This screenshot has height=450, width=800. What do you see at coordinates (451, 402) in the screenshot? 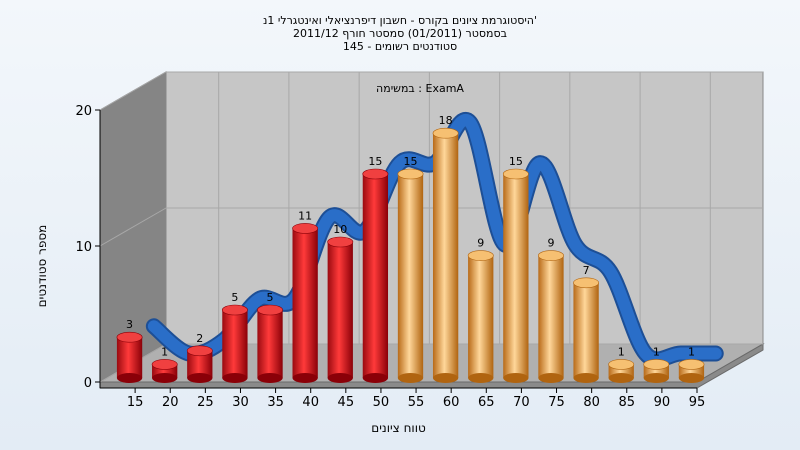
I see `x-tick-label: 60` at bounding box center [451, 402].